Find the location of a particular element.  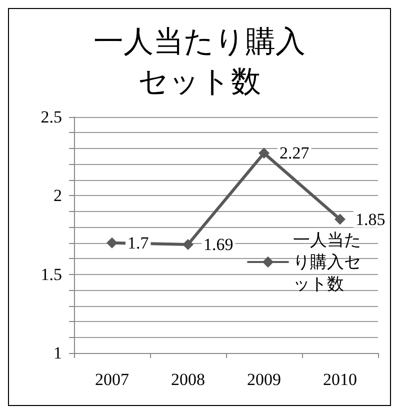

x-tick-label: 2008 is located at coordinates (188, 379).